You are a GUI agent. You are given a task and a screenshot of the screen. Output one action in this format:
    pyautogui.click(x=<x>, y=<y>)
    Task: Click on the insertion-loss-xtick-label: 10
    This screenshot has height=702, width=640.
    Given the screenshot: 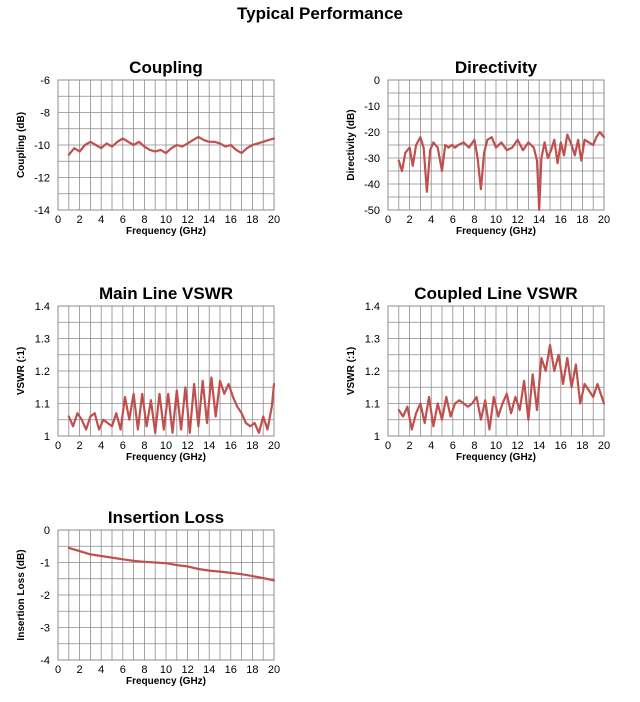 What is the action you would take?
    pyautogui.click(x=166, y=670)
    